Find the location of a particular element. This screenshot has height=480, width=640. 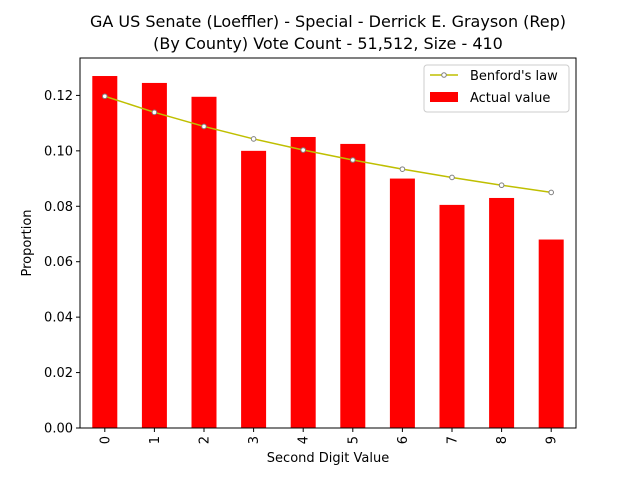

x-tick-label: 6 is located at coordinates (403, 440).